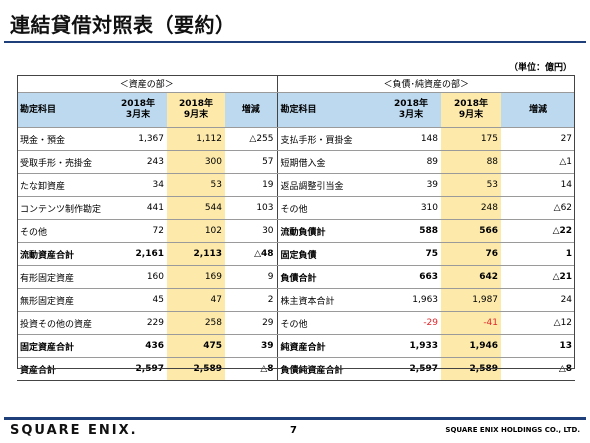 The image size is (590, 443). What do you see at coordinates (138, 323) in the screenshot?
I see `asset-value-2018-03-cell: 229` at bounding box center [138, 323].